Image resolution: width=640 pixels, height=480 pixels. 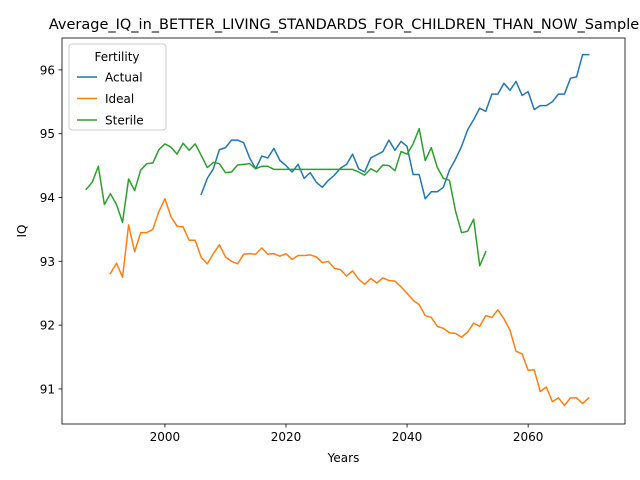 I want to click on x-tick-label: 2020, so click(x=286, y=437).